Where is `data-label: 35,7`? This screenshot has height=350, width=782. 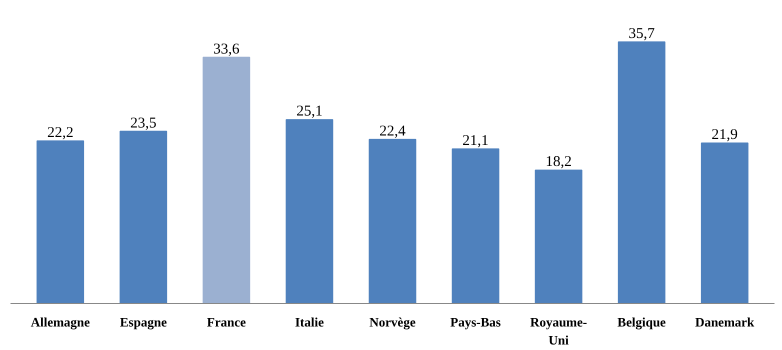 data-label: 35,7 is located at coordinates (642, 34).